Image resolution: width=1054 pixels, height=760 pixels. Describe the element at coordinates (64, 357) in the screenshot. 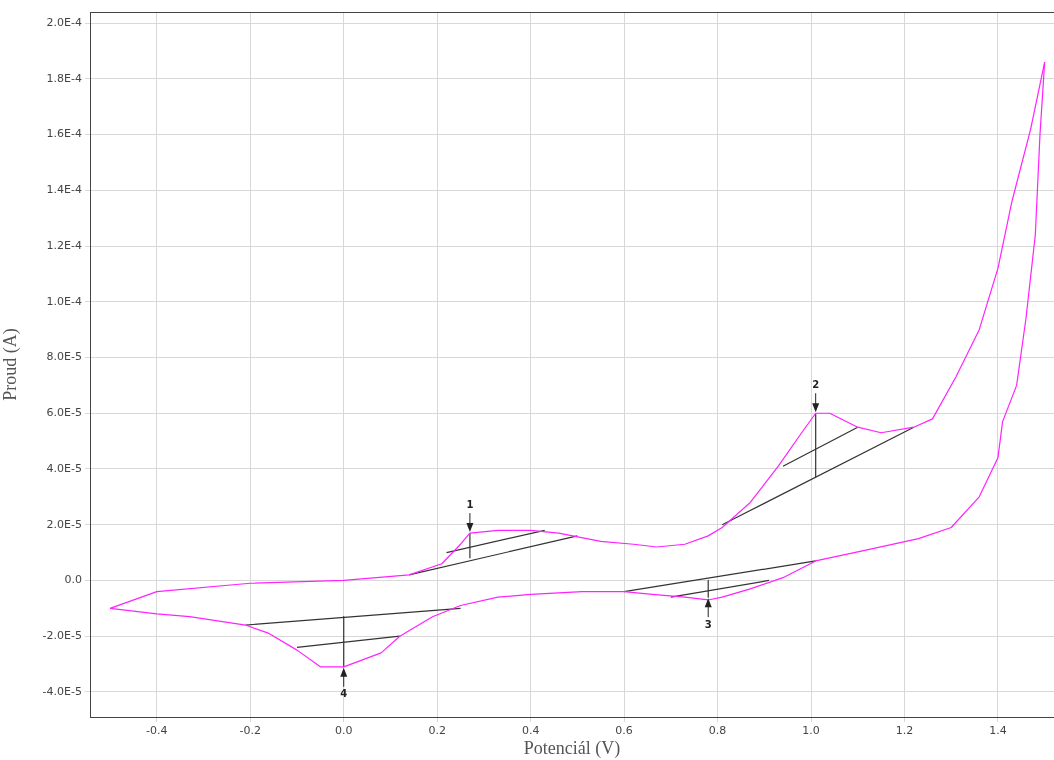

I see `y-tick-label: 8.0E-5` at that location.